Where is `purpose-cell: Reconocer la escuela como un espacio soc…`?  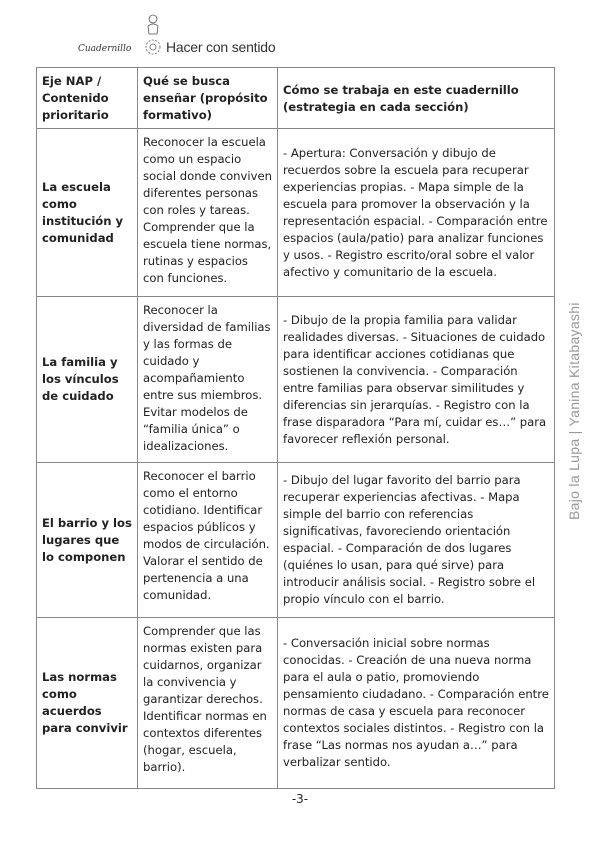
purpose-cell: Reconocer la escuela como un espacio soc… is located at coordinates (207, 212).